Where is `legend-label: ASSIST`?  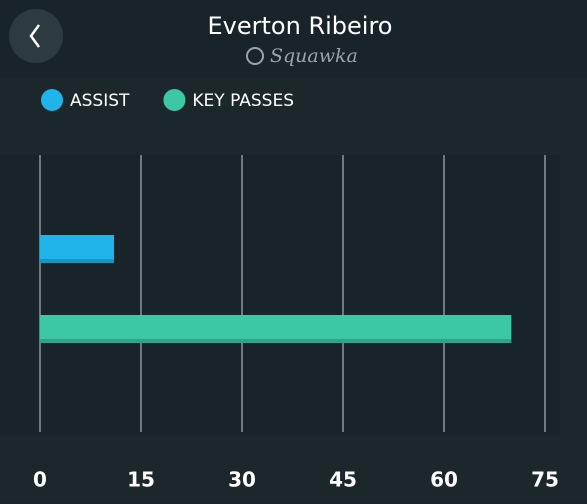 legend-label: ASSIST is located at coordinates (100, 101).